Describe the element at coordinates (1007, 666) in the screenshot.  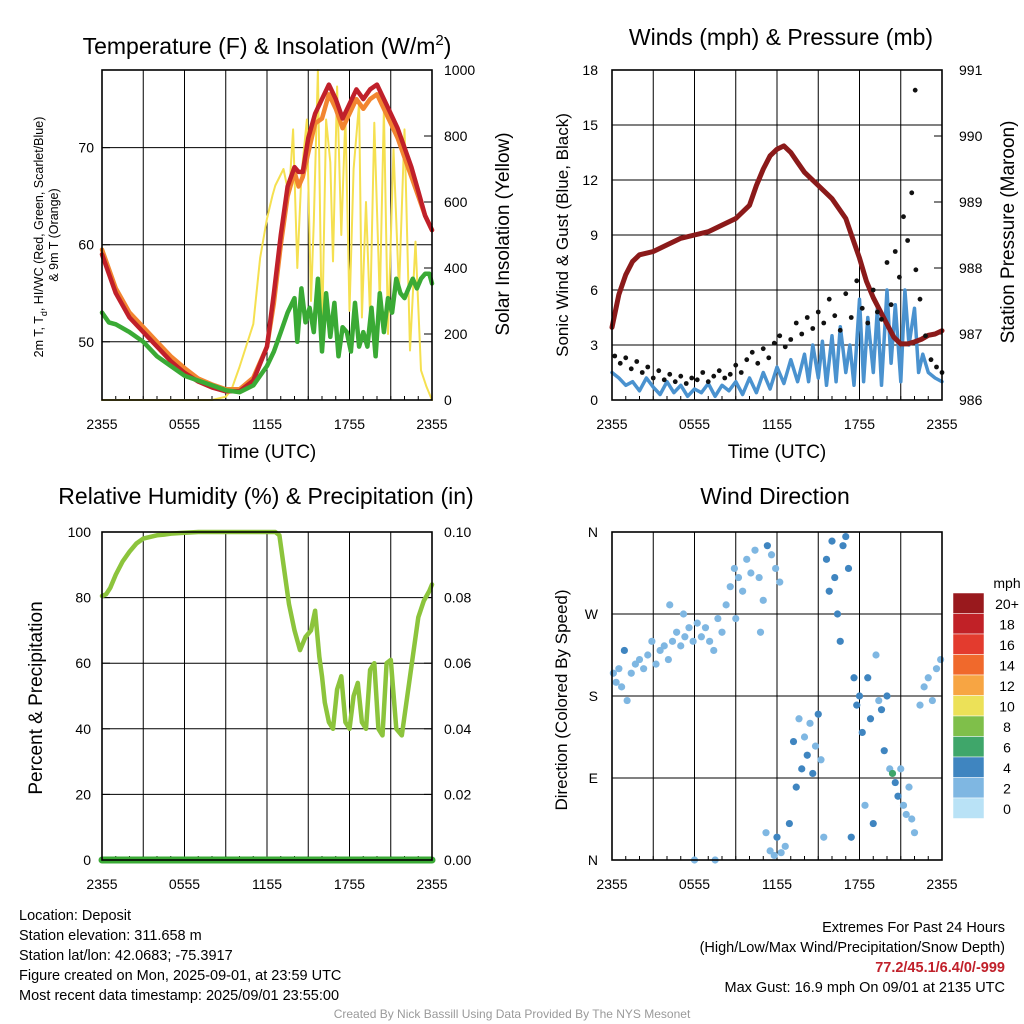
I see `legend-label: 14` at that location.